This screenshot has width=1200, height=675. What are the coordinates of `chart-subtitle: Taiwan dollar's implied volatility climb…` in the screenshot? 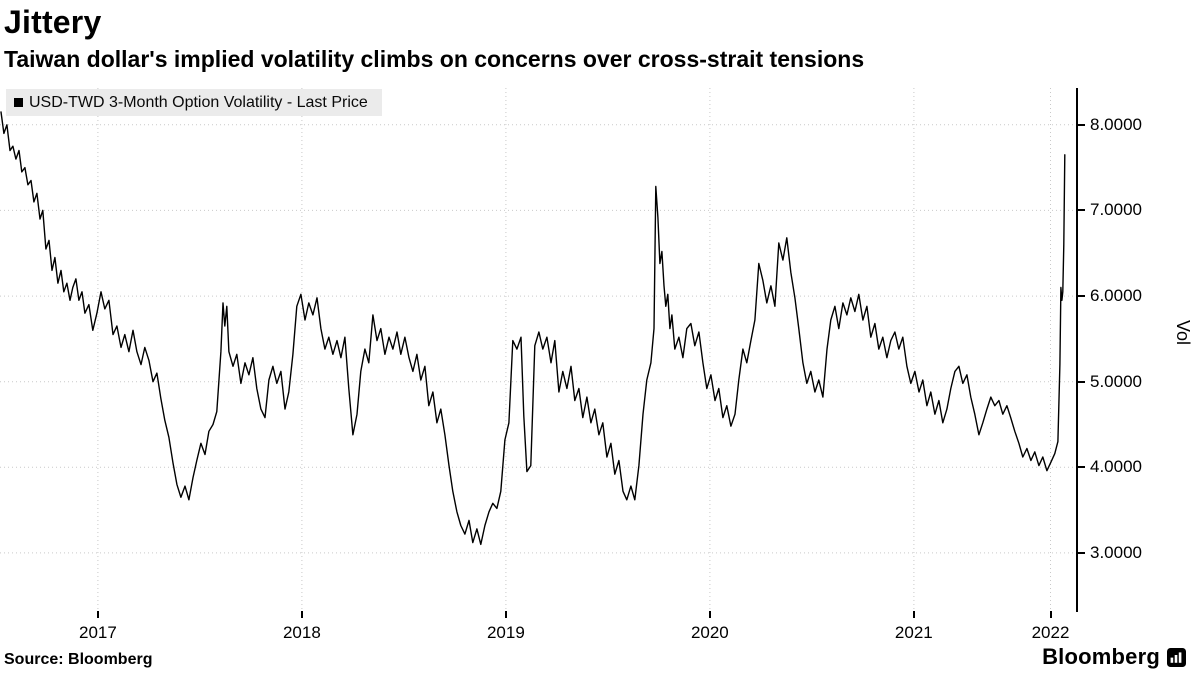 It's located at (434, 59).